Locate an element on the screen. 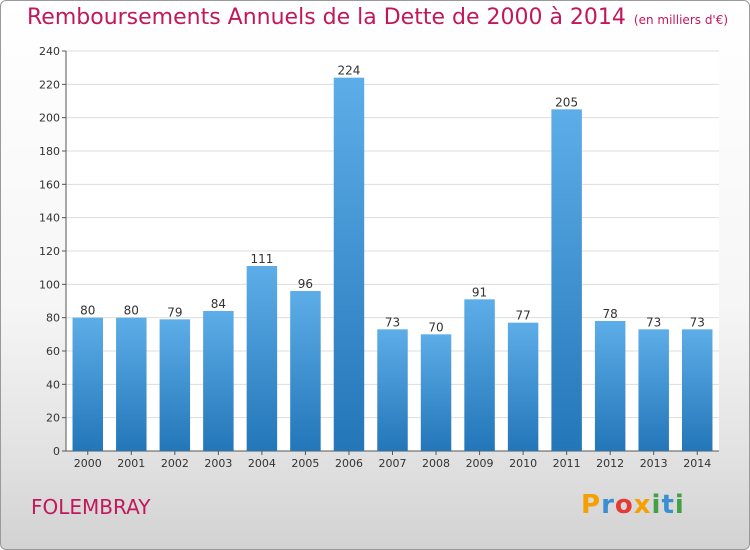  y-tick-label: 20 is located at coordinates (53, 418).